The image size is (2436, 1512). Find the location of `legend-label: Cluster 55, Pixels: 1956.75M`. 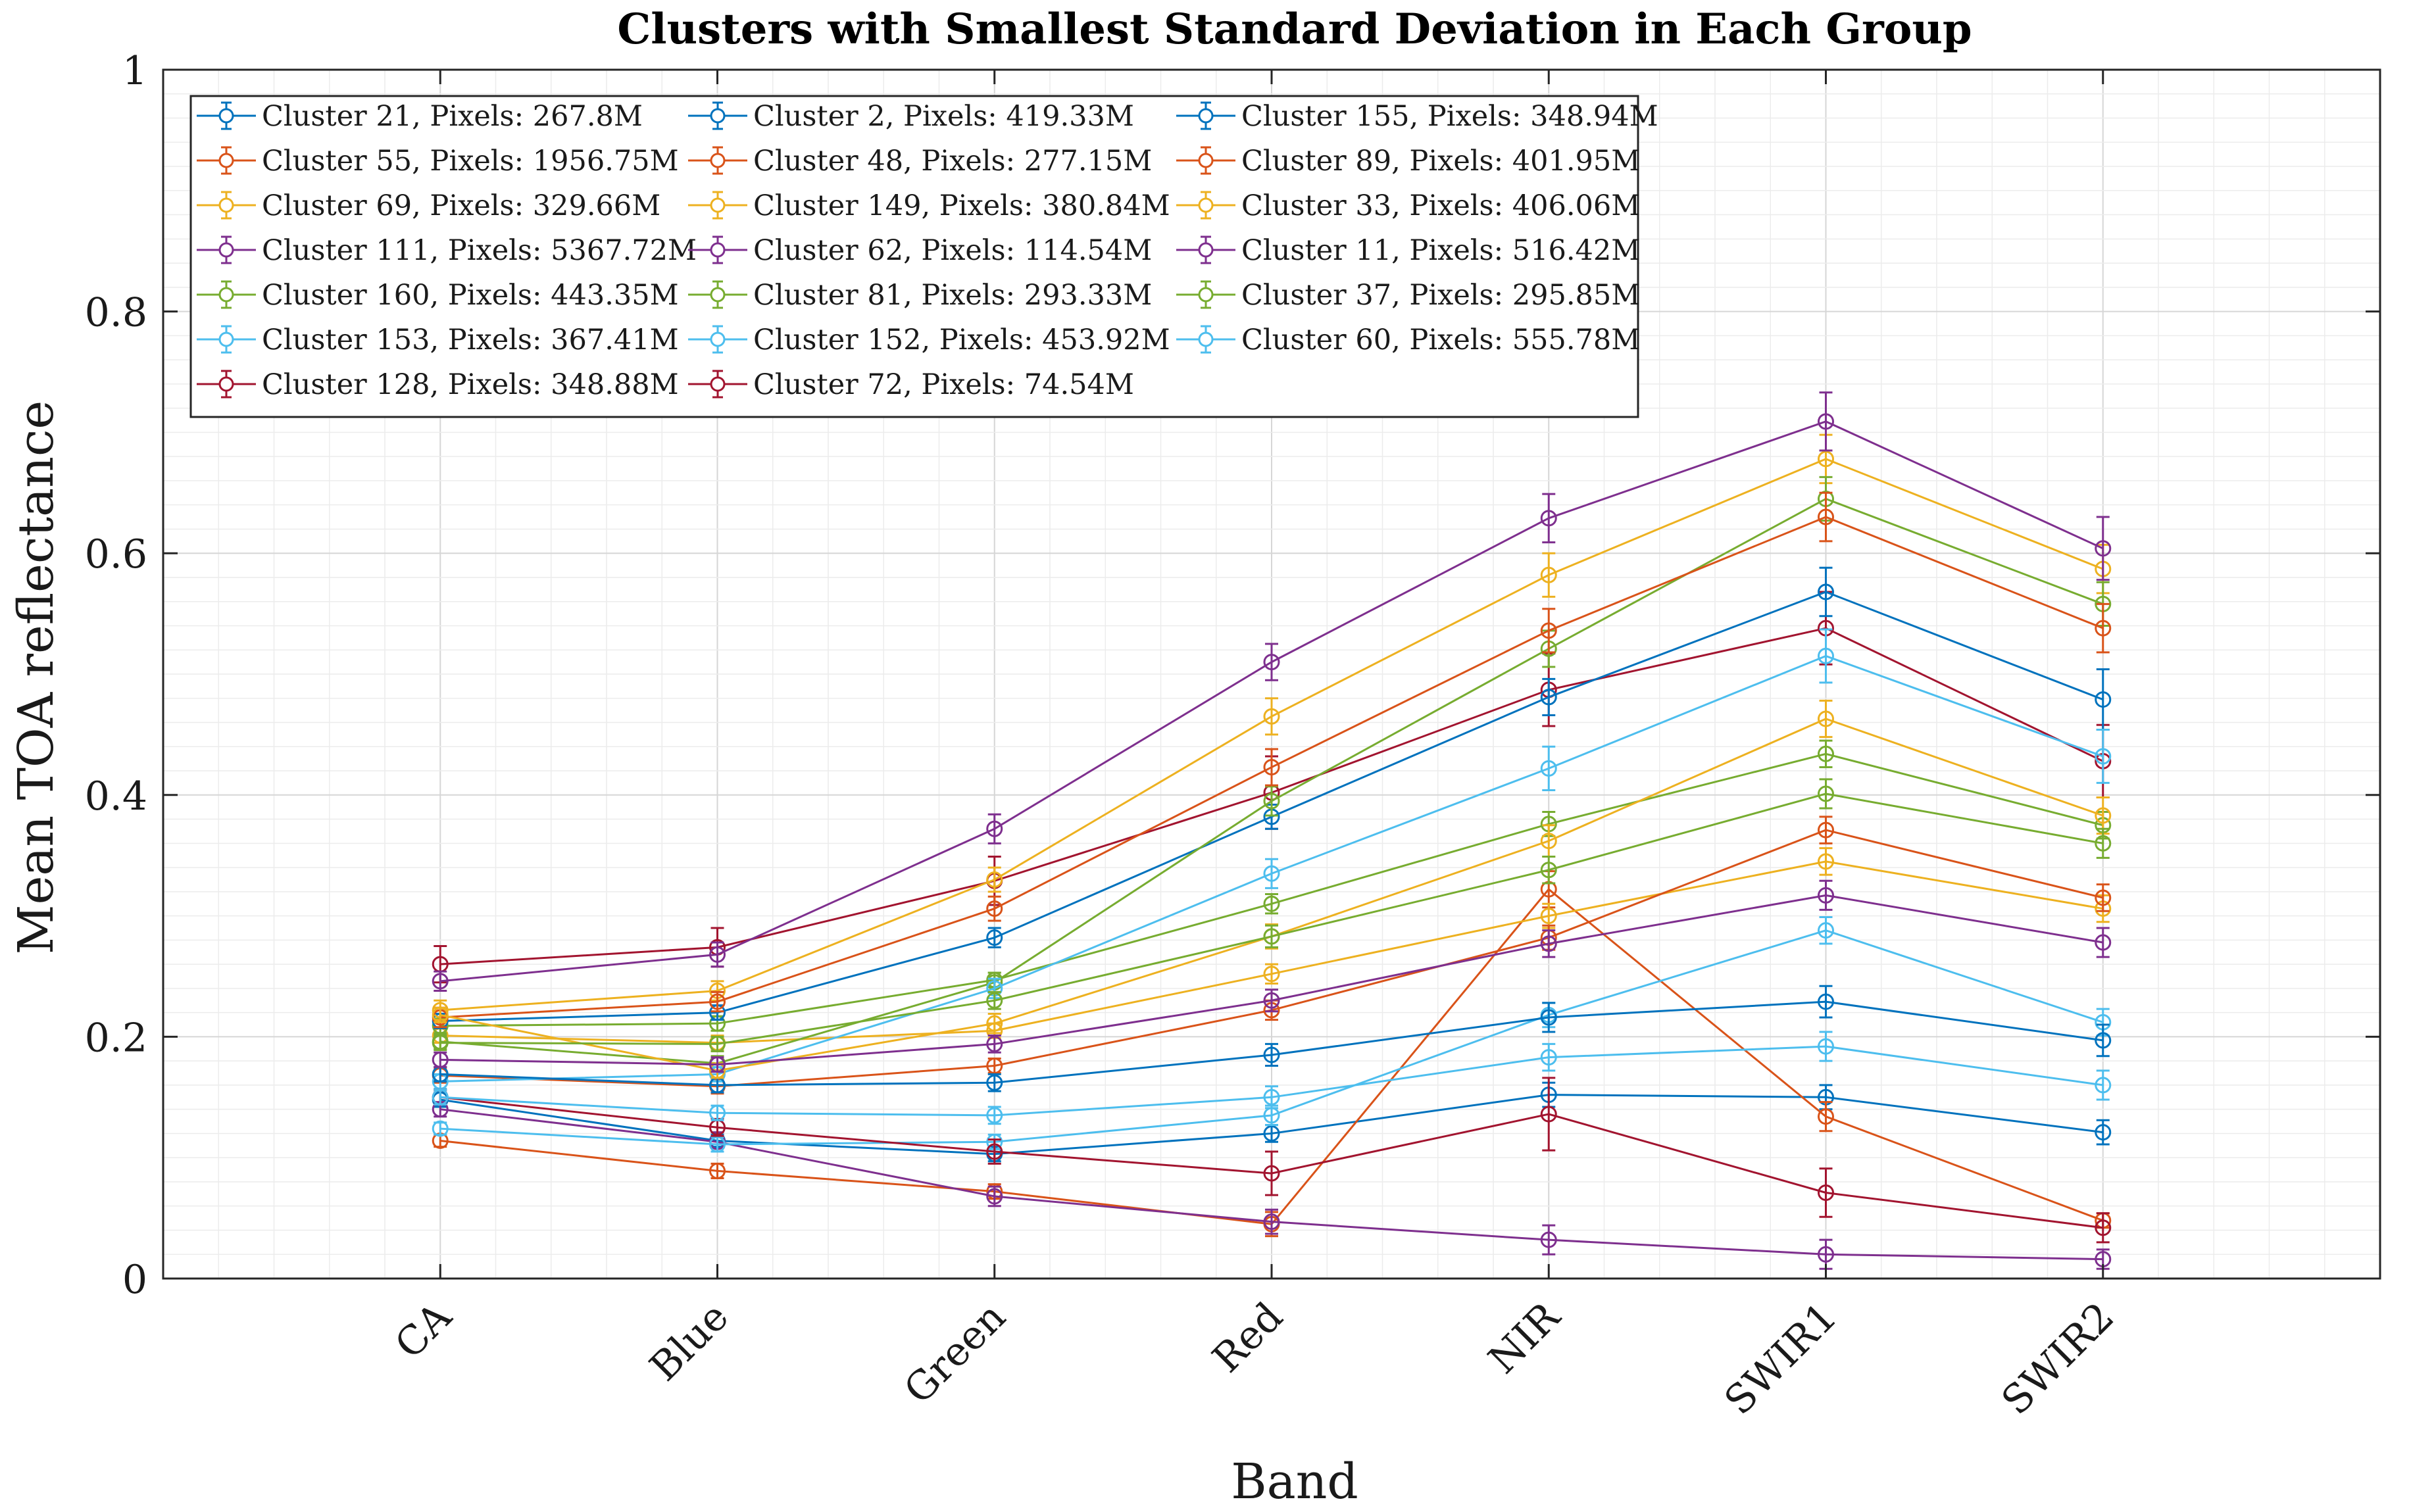

legend-label: Cluster 55, Pixels: 1956.75M is located at coordinates (470, 161).